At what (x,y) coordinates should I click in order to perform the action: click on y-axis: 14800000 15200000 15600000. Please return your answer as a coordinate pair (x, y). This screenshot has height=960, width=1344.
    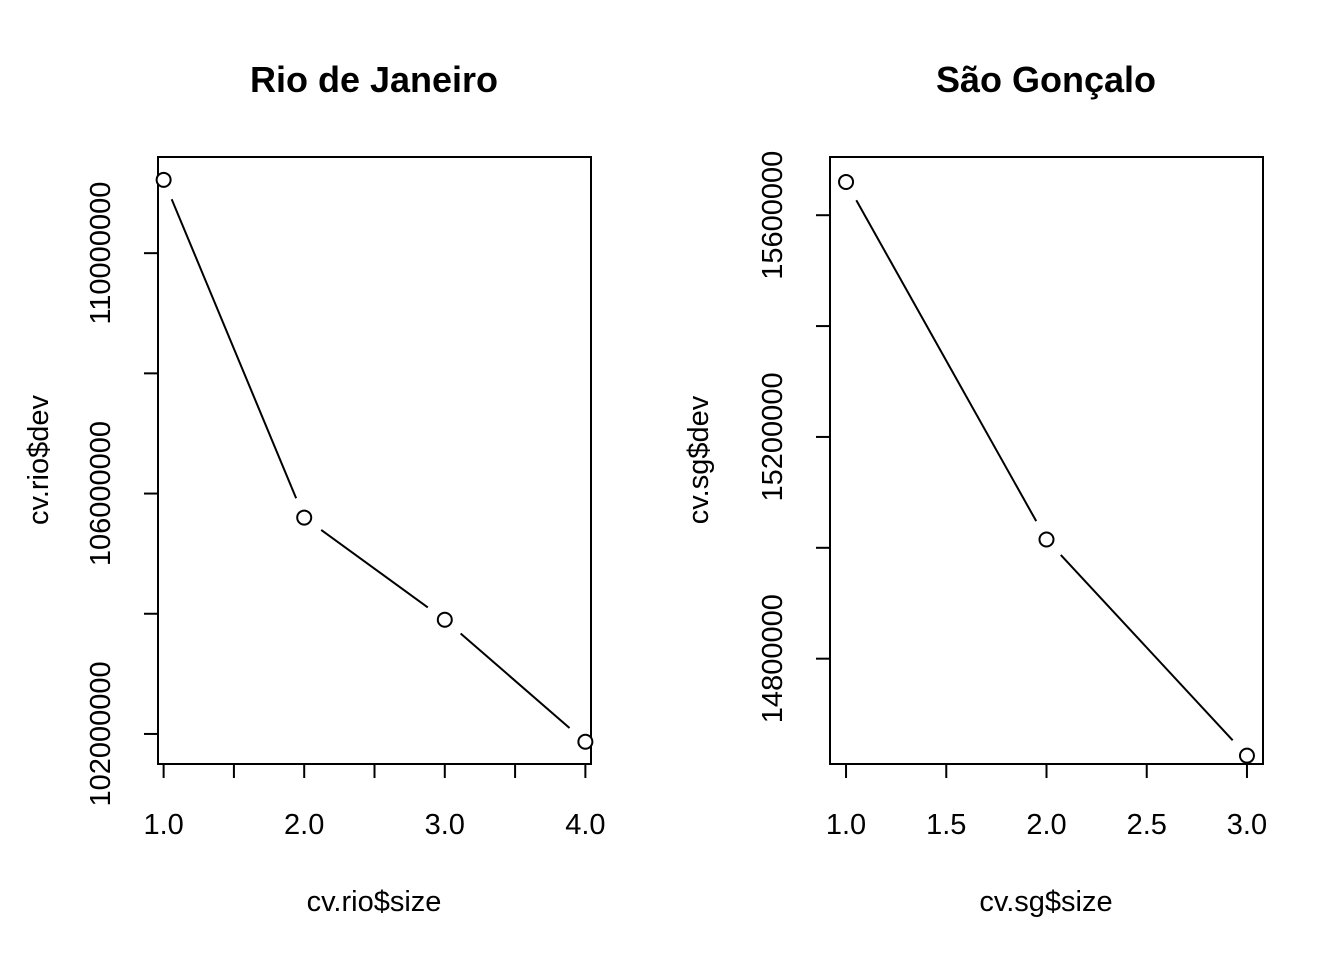
    Looking at the image, I should click on (794, 437).